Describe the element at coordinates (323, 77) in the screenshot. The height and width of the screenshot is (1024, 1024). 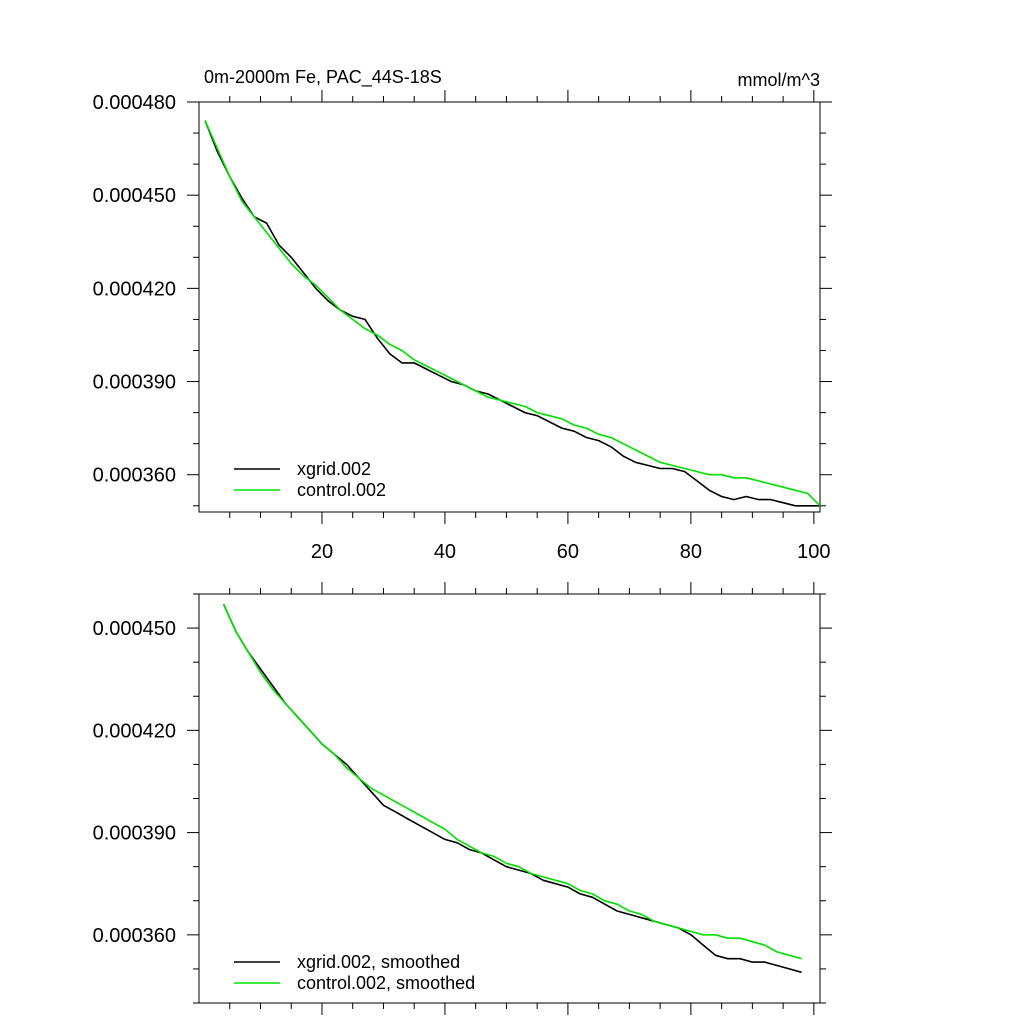
I see `chart-title: 0m-2000m Fe, PAC_44S-18S` at that location.